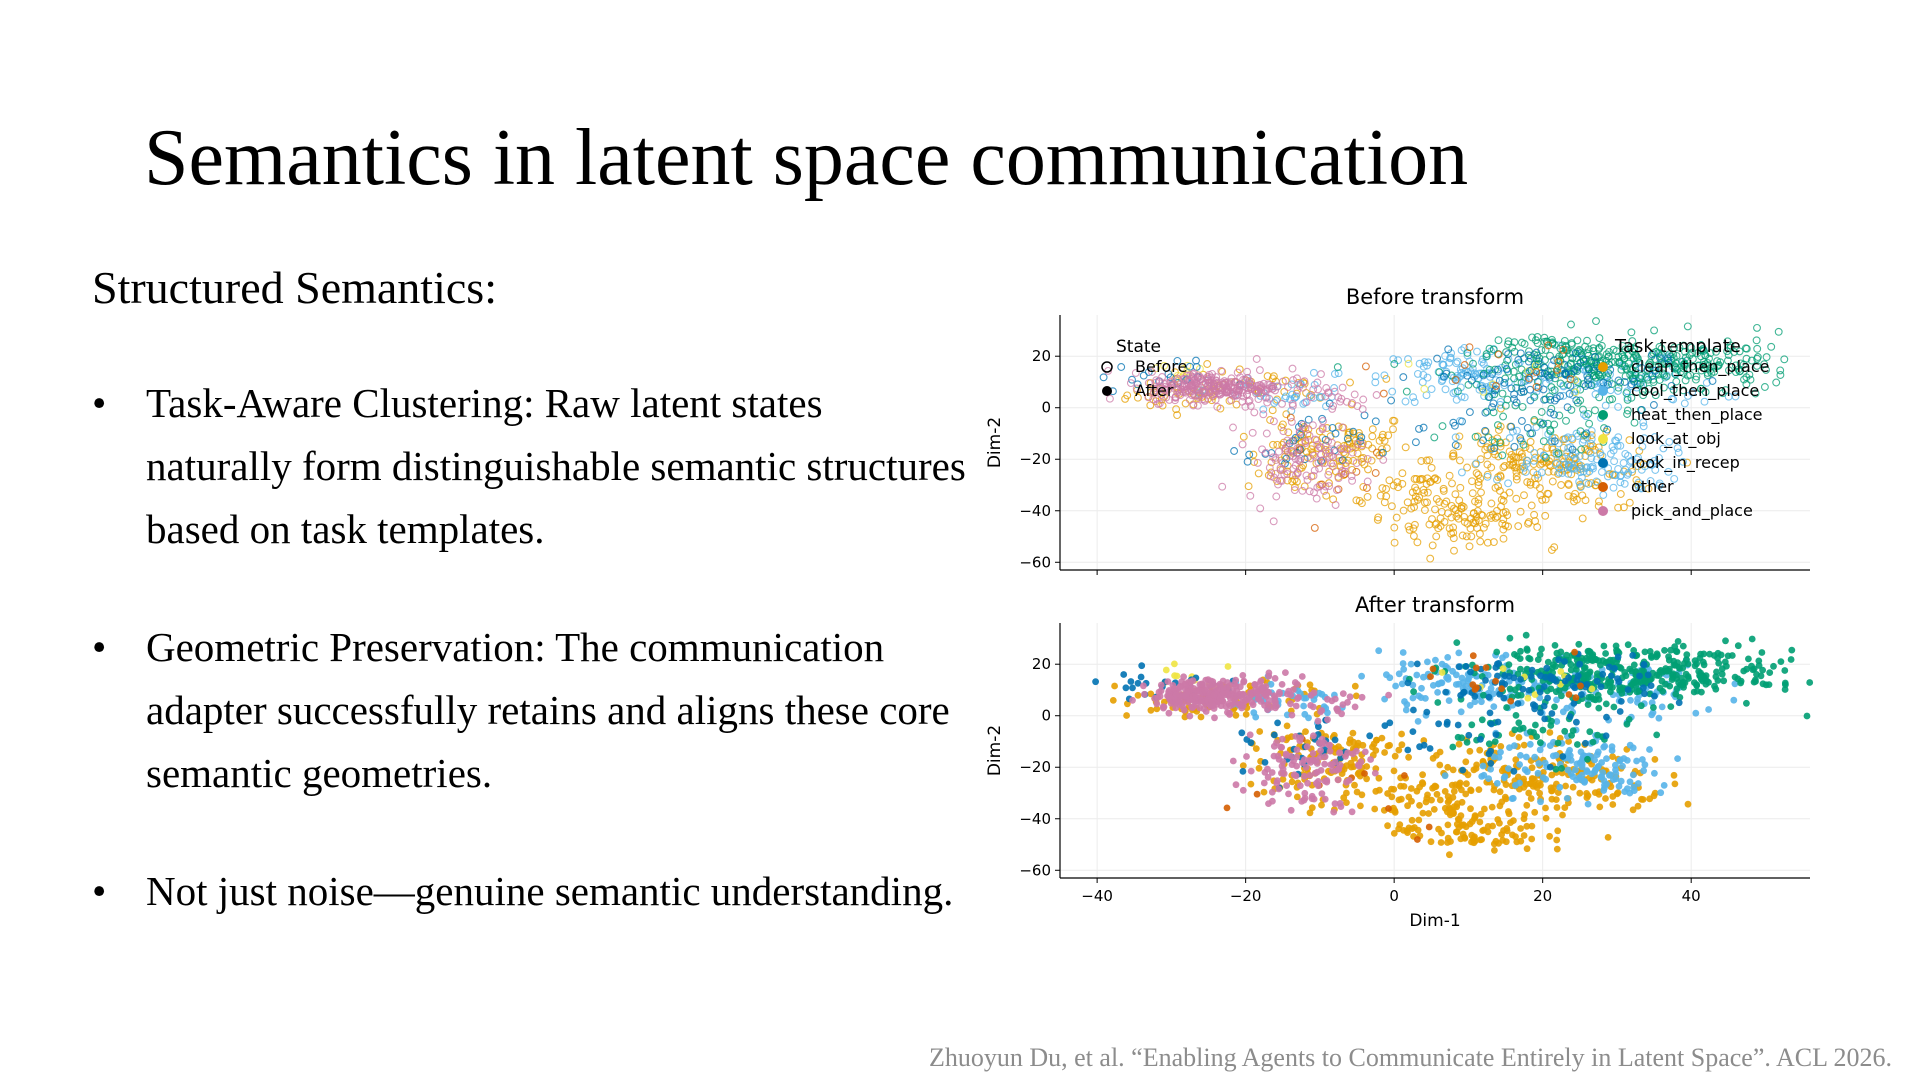 This screenshot has height=1080, width=1920. Describe the element at coordinates (294, 287) in the screenshot. I see `slide-subtitle: Structured Semantics:` at that location.